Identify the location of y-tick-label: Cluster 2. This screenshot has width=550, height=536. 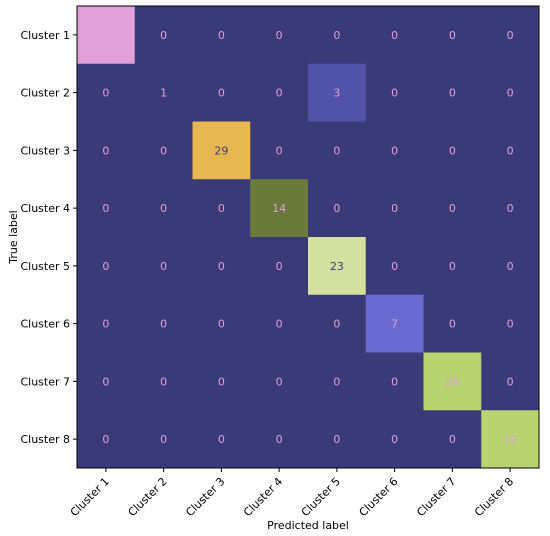
(45, 93).